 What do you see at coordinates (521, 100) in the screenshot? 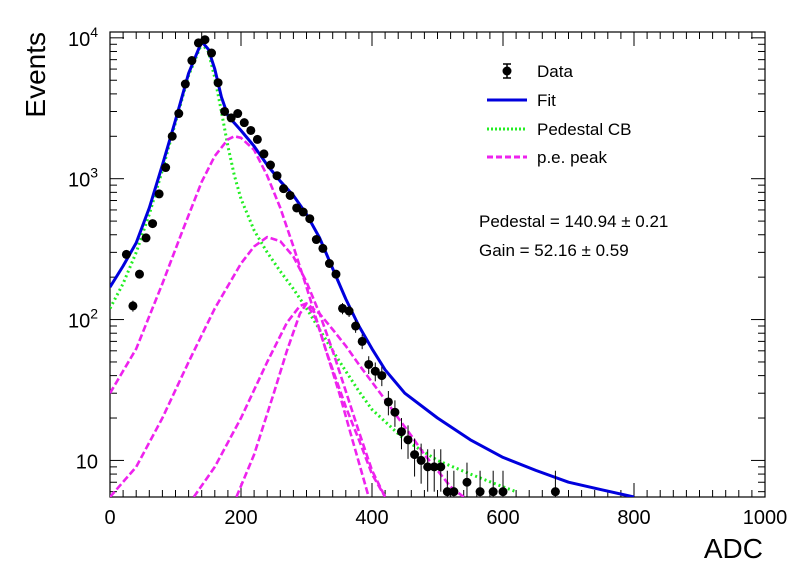
I see `legend-item-fit: Fit` at bounding box center [521, 100].